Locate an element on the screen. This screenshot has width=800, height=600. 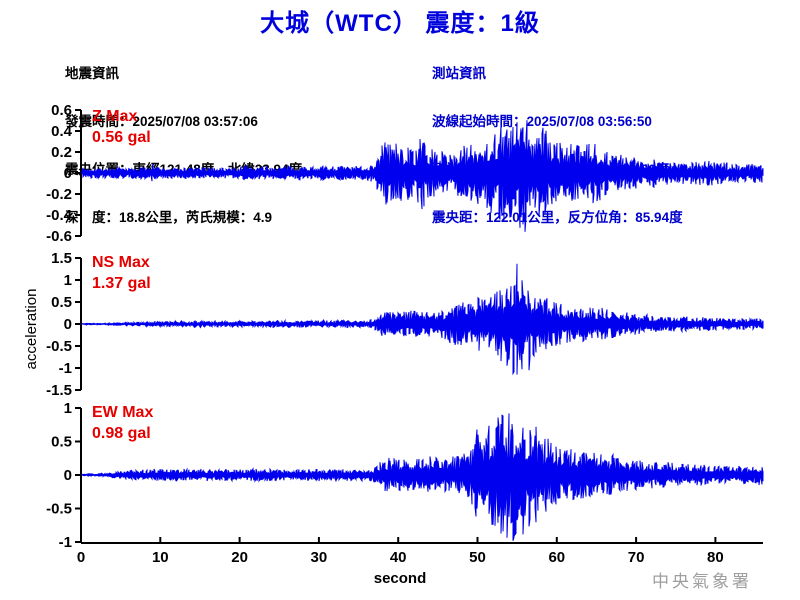
svg-text: 0.6 is located at coordinates (61, 110).